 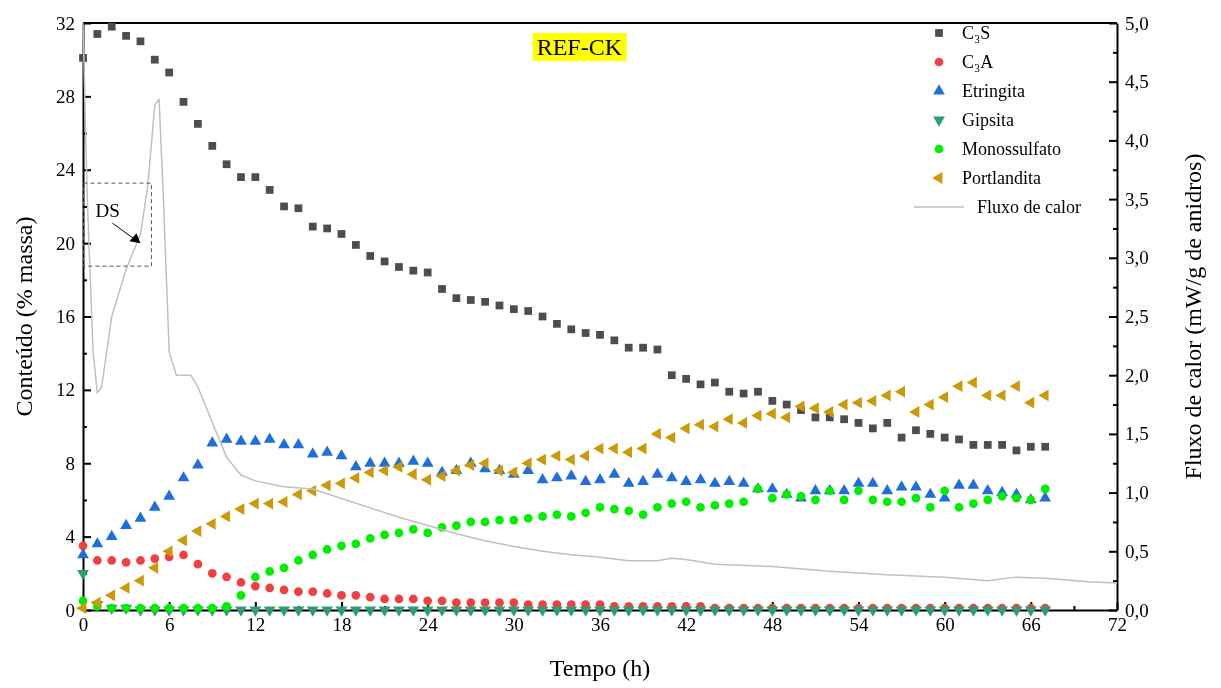 I want to click on legend-label: Fluxo de calor, so click(x=1029, y=207).